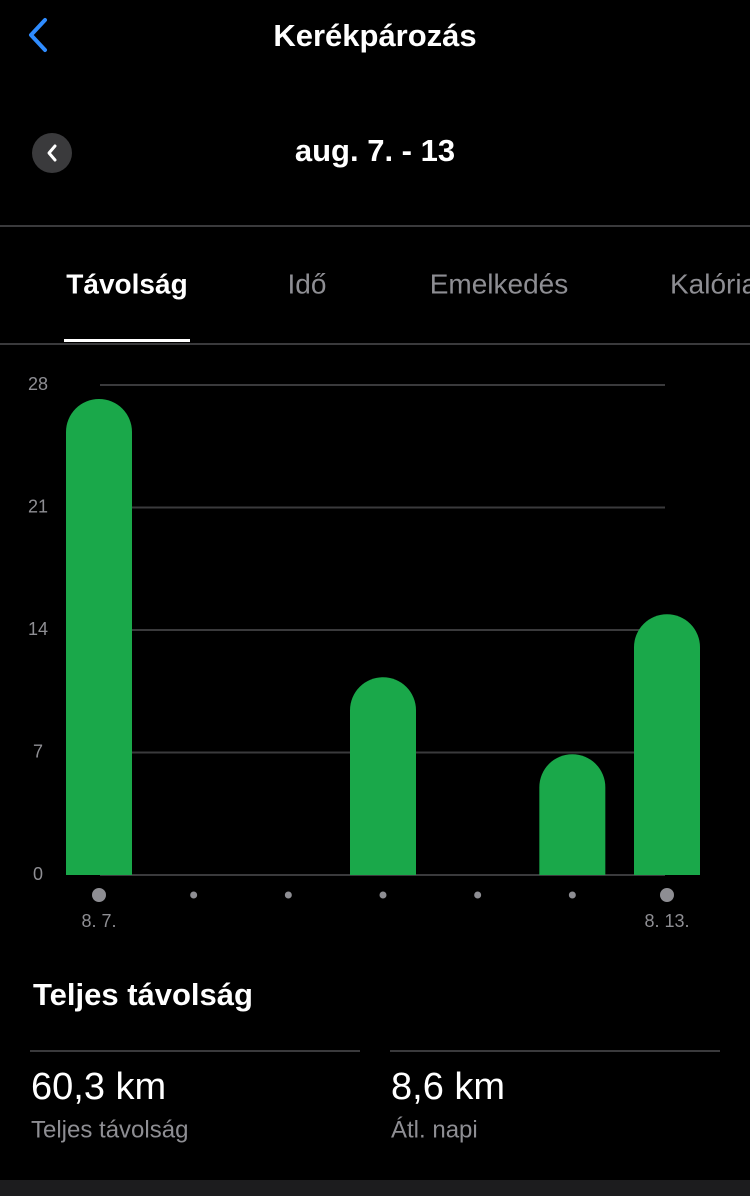  Describe the element at coordinates (375, 1188) in the screenshot. I see `bottom-bar` at that location.